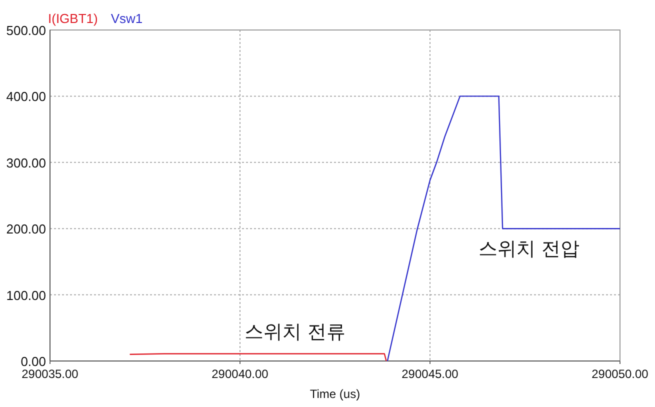  Describe the element at coordinates (126, 18) in the screenshot. I see `text: Vsw1` at that location.